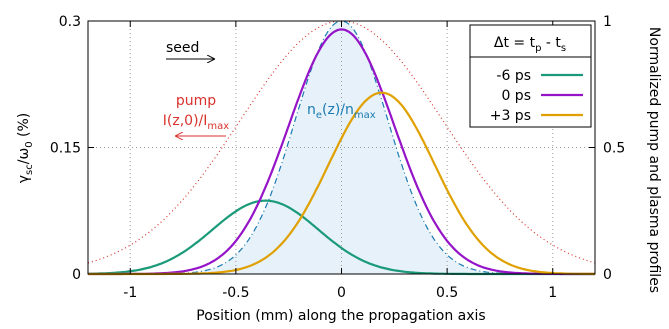  I want to click on legend-label-1: 0 ps, so click(516, 96).